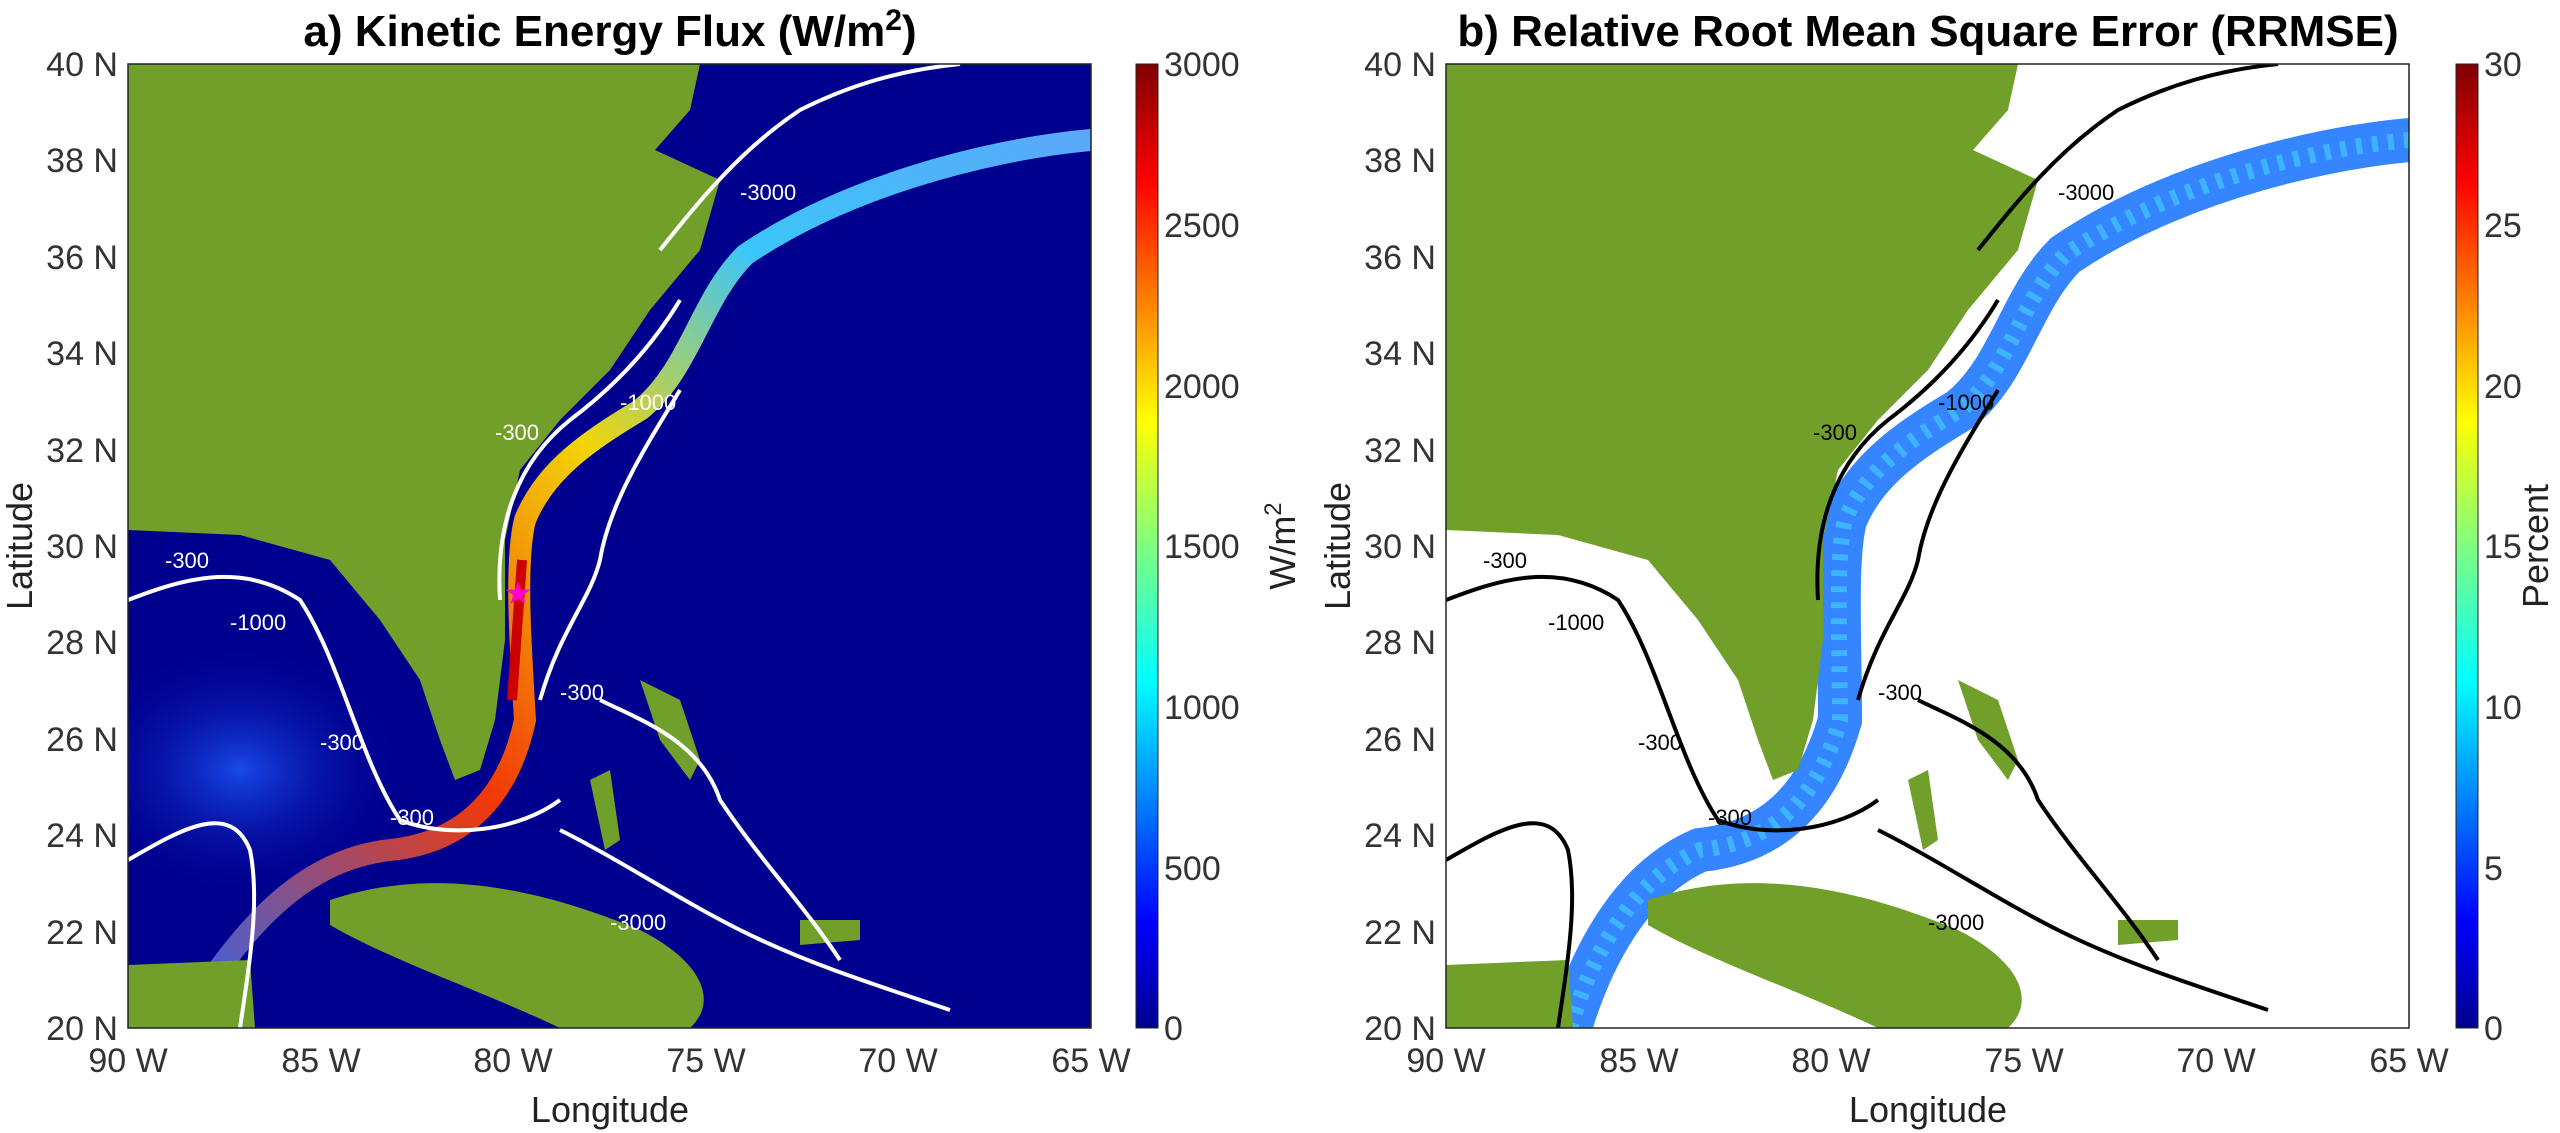 The width and height of the screenshot is (2560, 1133). Describe the element at coordinates (269, 770) in the screenshot. I see `panel-a-loop-current-haze` at that location.